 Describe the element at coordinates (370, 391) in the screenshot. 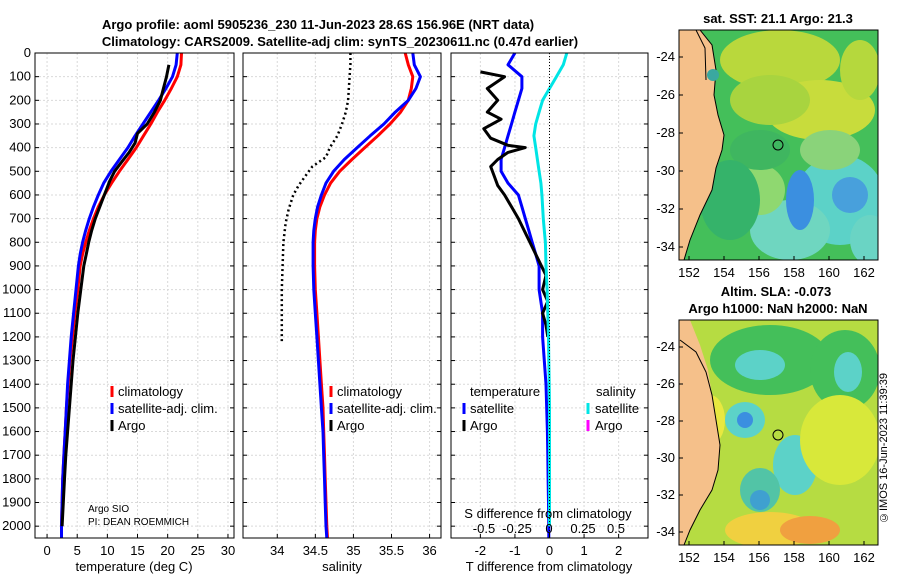

I see `sal-legend-climatology: climatology` at that location.